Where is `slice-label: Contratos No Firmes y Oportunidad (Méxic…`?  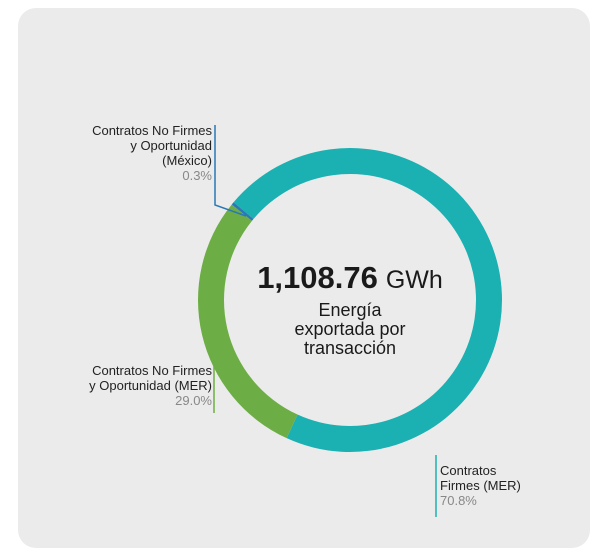 slice-label: Contratos No Firmes y Oportunidad (Méxic… is located at coordinates (148, 153).